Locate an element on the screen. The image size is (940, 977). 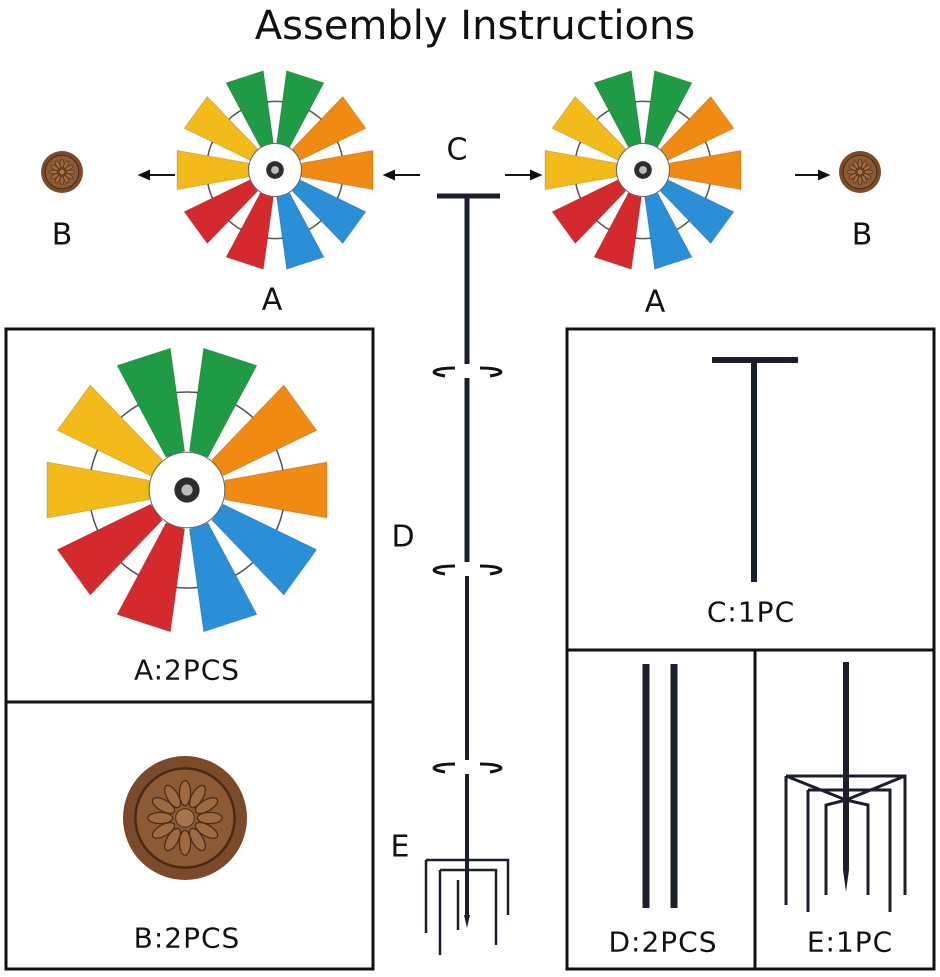
label-c: C is located at coordinates (457, 150).